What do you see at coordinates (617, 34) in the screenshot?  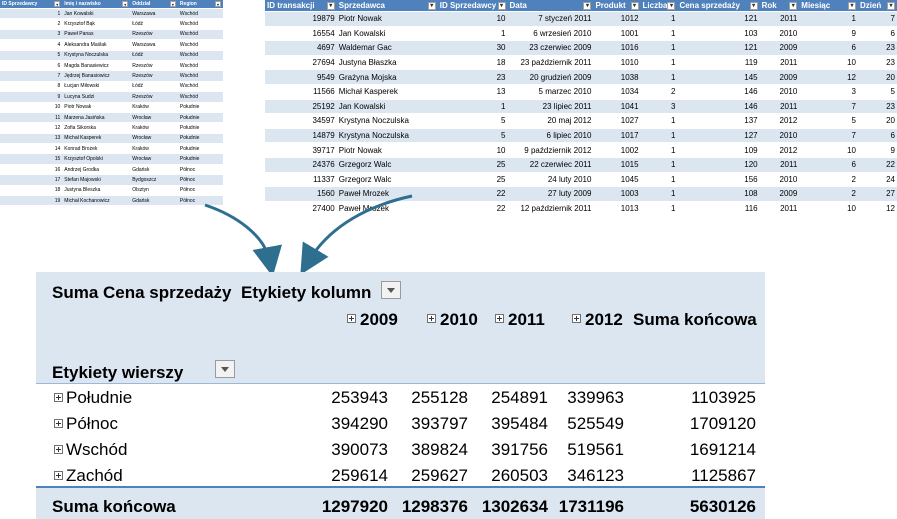 I see `table-cell: 1001` at bounding box center [617, 34].